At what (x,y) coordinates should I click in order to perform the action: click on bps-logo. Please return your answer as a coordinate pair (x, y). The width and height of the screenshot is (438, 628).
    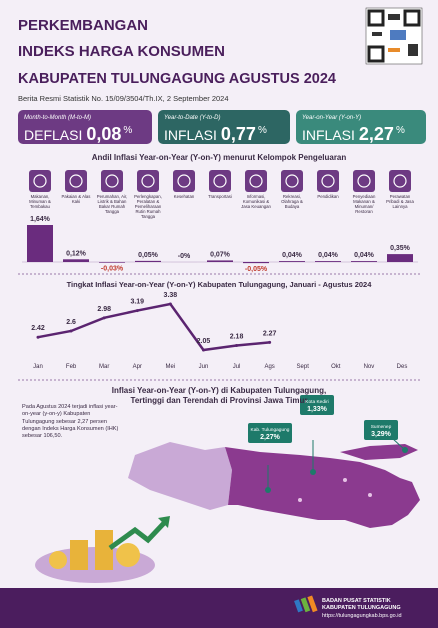
    Looking at the image, I should click on (306, 604).